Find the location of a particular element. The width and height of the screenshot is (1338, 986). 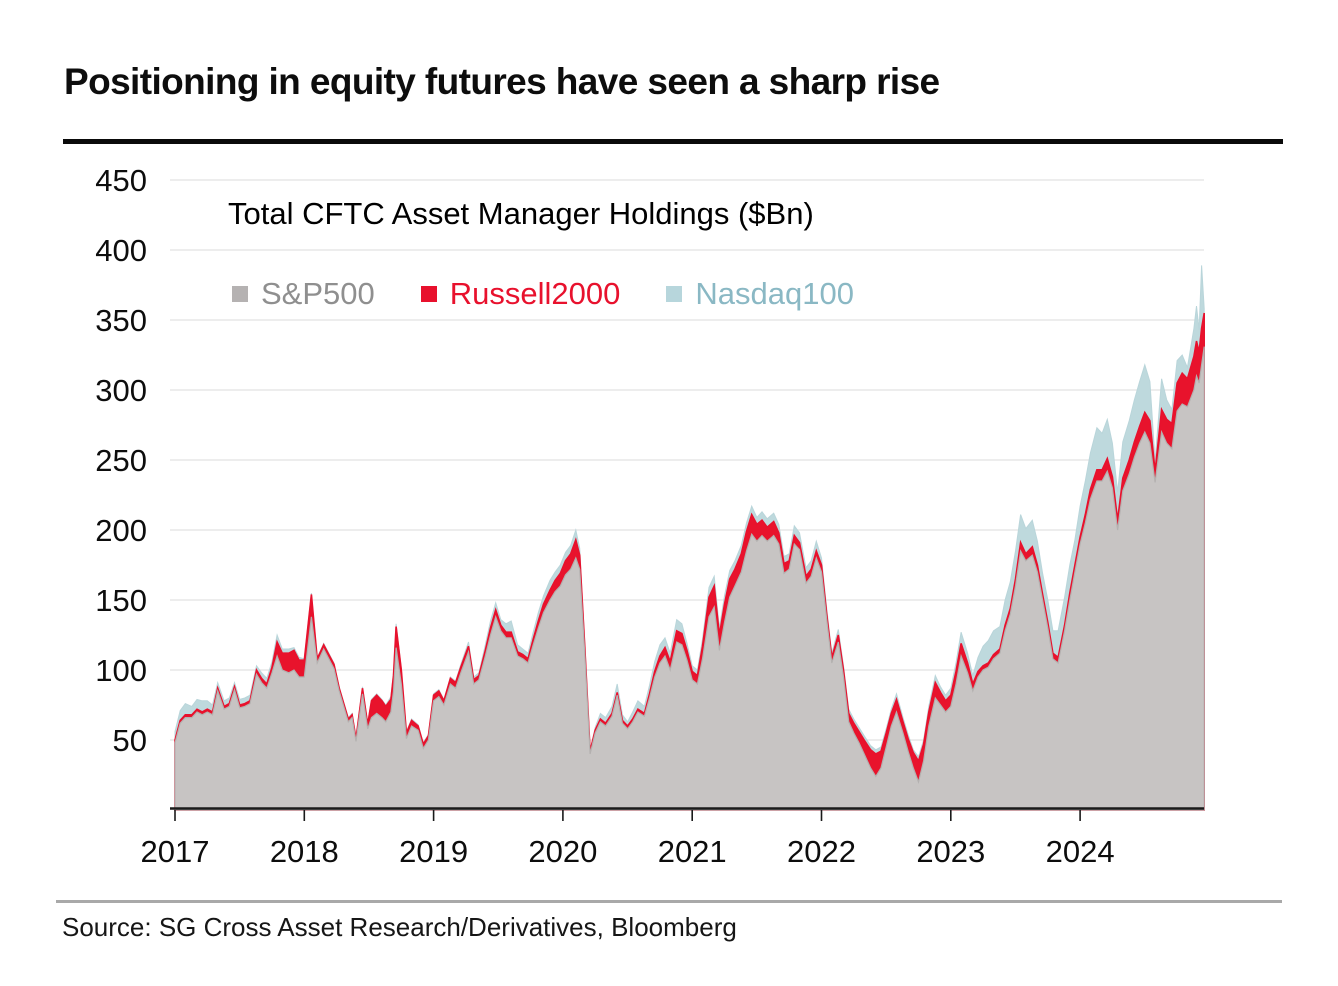

chart-subtitle: Total CFTC Asset Manager Holdings ($Bn) is located at coordinates (521, 213).